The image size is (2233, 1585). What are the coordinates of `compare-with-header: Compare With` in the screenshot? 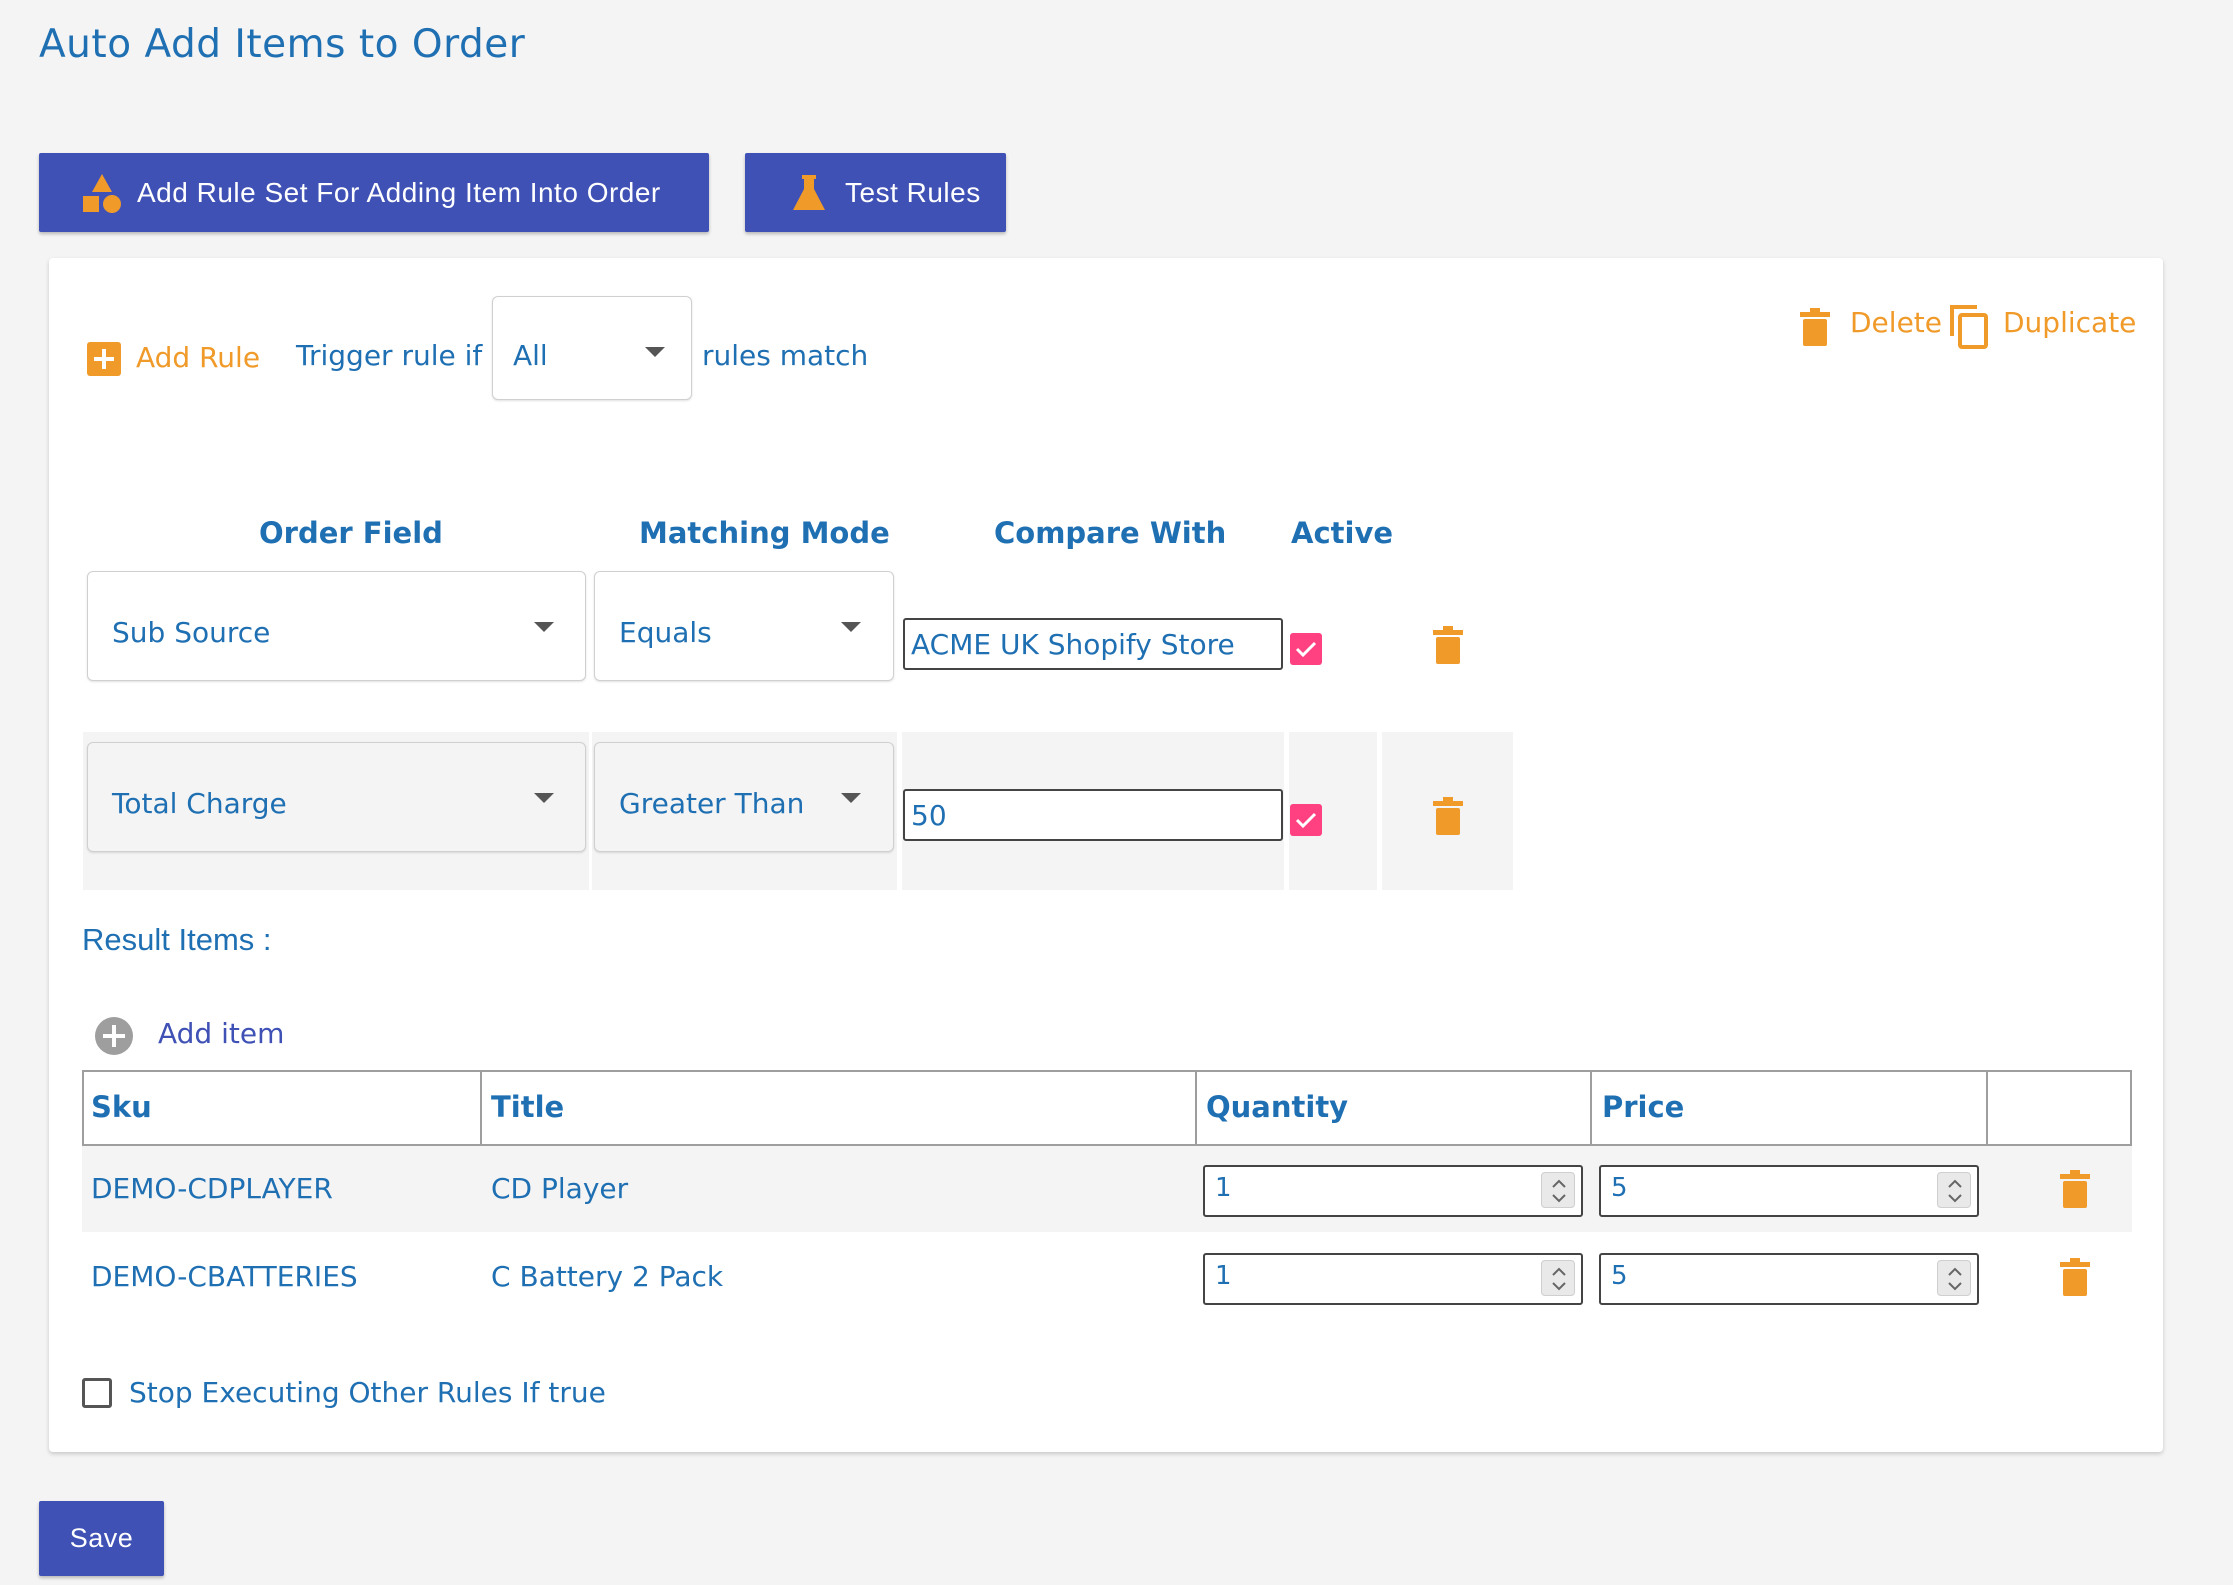 It's located at (1110, 533).